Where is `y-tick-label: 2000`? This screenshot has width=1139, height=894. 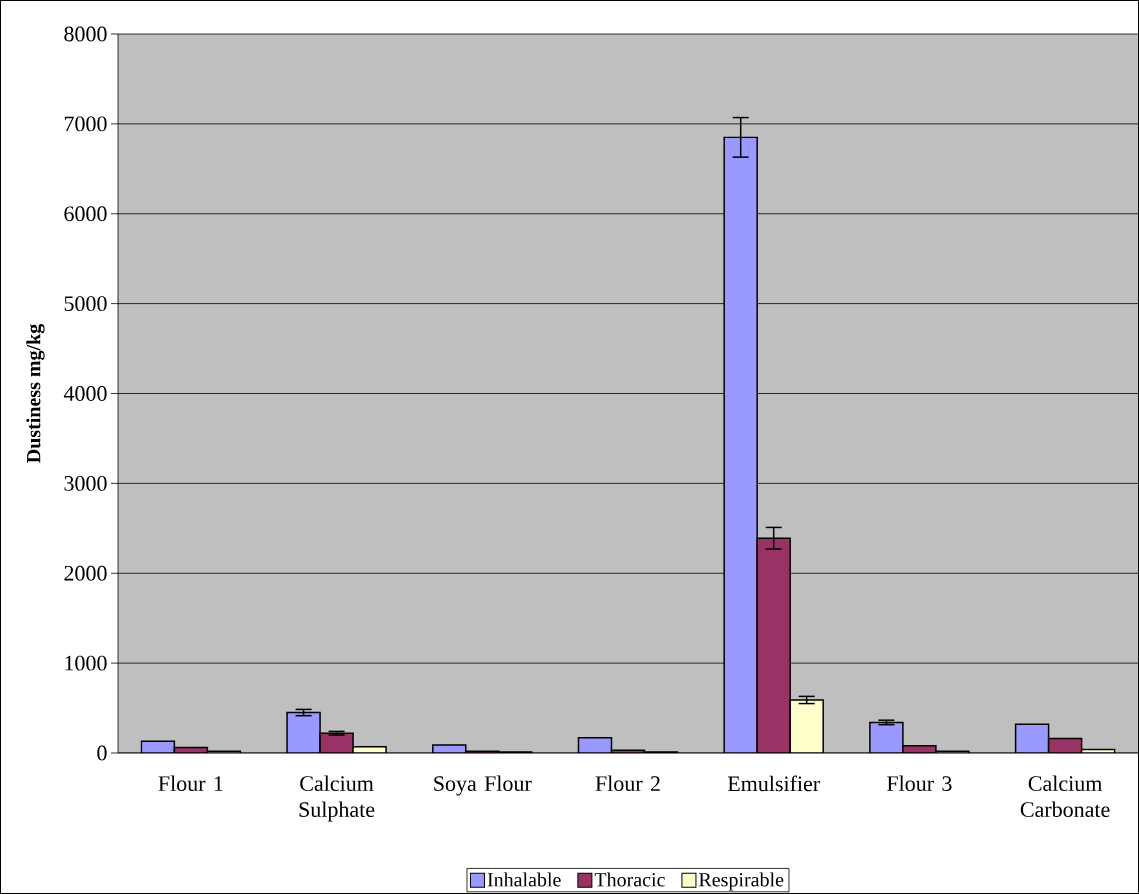
y-tick-label: 2000 is located at coordinates (85, 573).